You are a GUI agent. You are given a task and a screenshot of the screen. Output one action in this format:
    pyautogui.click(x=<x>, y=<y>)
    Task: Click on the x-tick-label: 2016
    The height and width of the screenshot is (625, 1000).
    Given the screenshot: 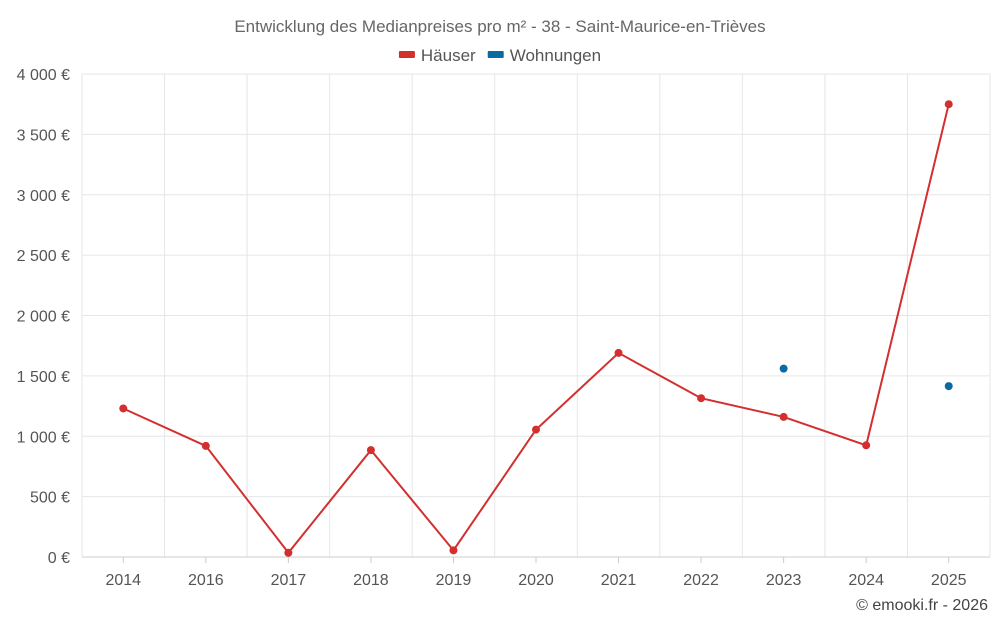 What is the action you would take?
    pyautogui.click(x=206, y=580)
    